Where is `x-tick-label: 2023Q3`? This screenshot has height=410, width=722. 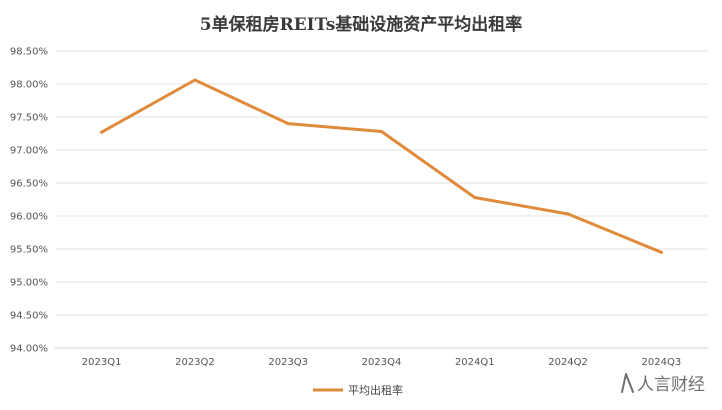 x-tick-label: 2023Q3 is located at coordinates (288, 362).